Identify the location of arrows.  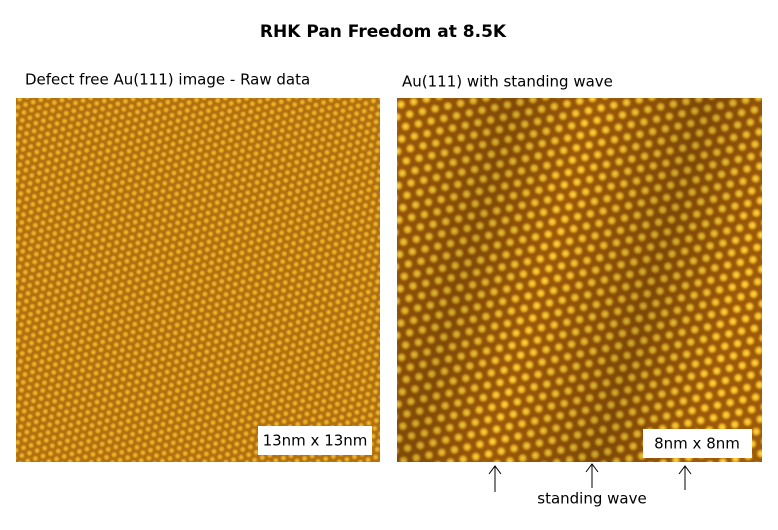
(590, 477).